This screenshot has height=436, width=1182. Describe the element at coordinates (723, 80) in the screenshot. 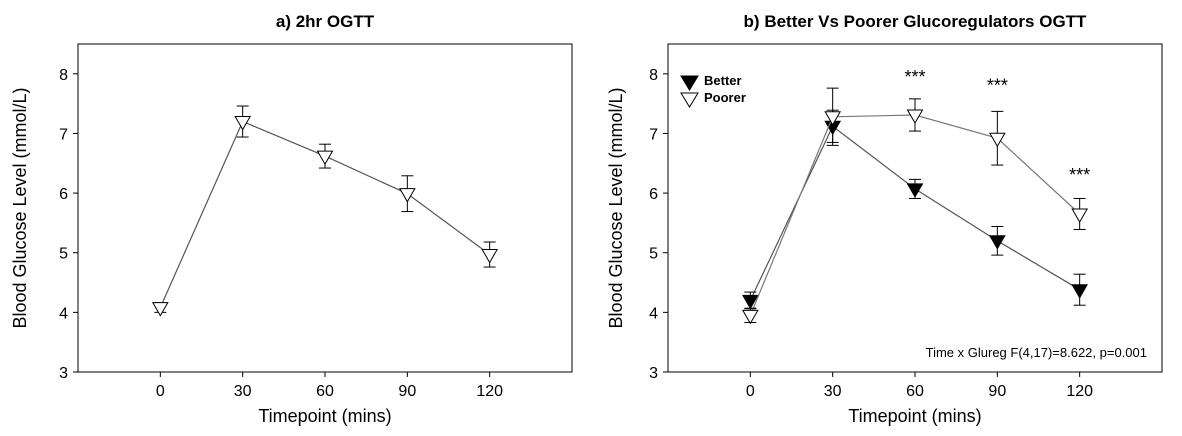

I see `legend-better-label: Better` at that location.